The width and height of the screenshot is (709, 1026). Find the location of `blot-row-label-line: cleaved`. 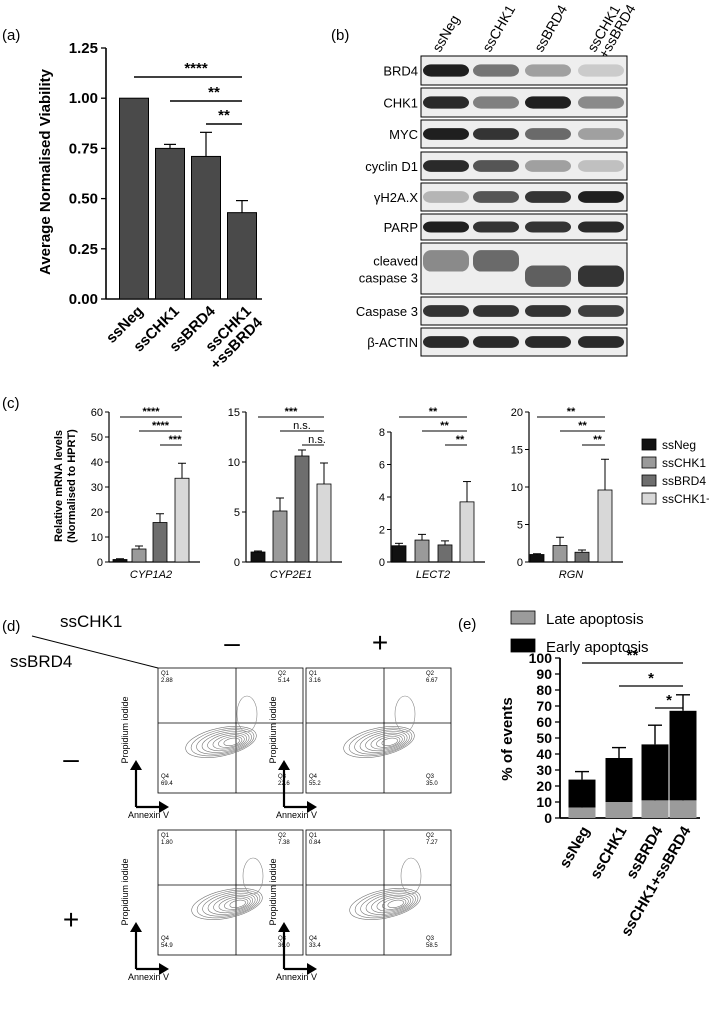

blot-row-label-line: cleaved is located at coordinates (395, 261).